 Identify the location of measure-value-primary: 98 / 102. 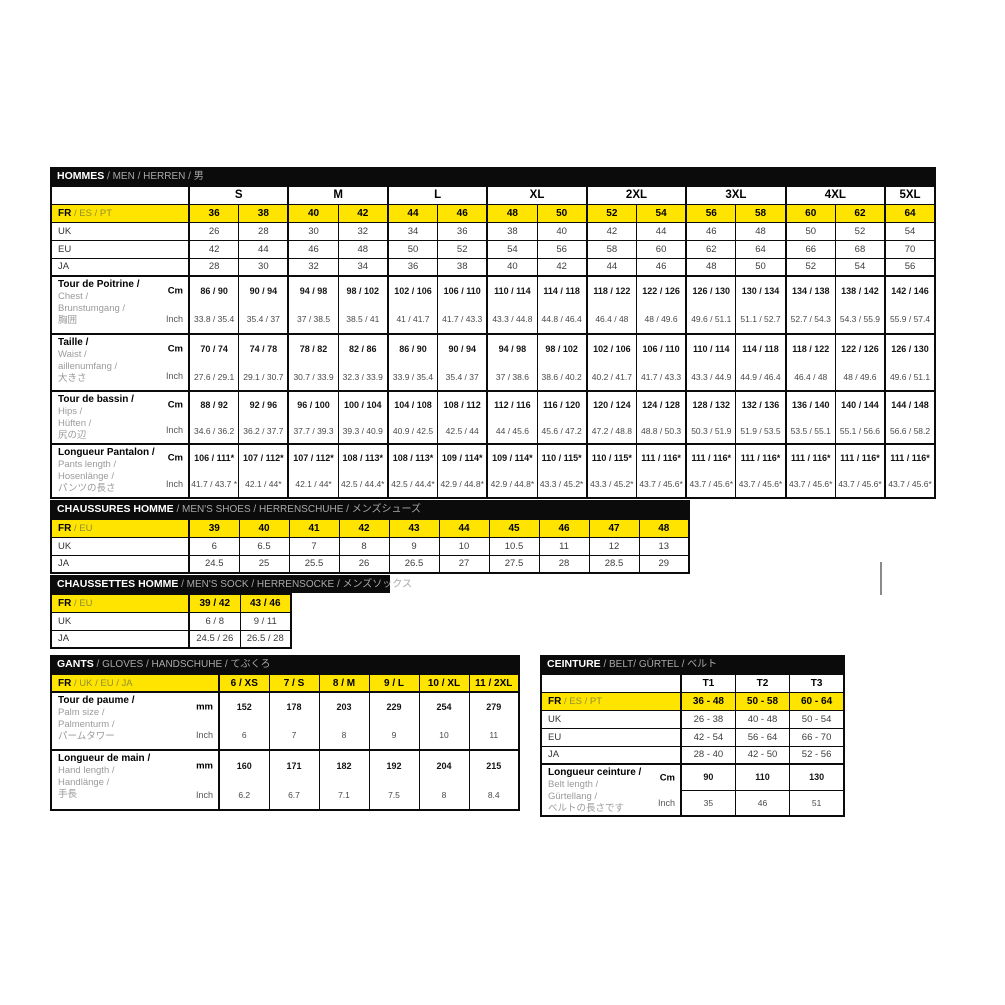
(363, 290).